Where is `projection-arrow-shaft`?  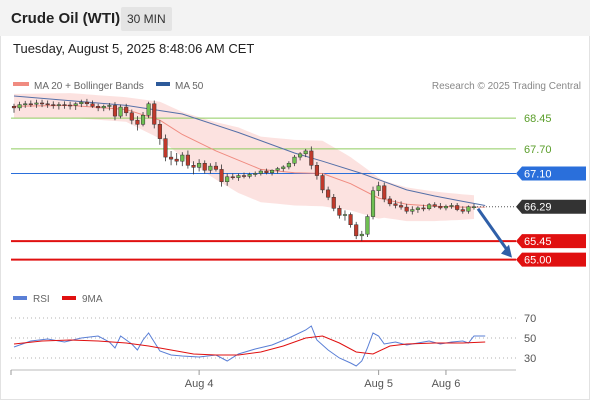
projection-arrow-shaft is located at coordinates (493, 230).